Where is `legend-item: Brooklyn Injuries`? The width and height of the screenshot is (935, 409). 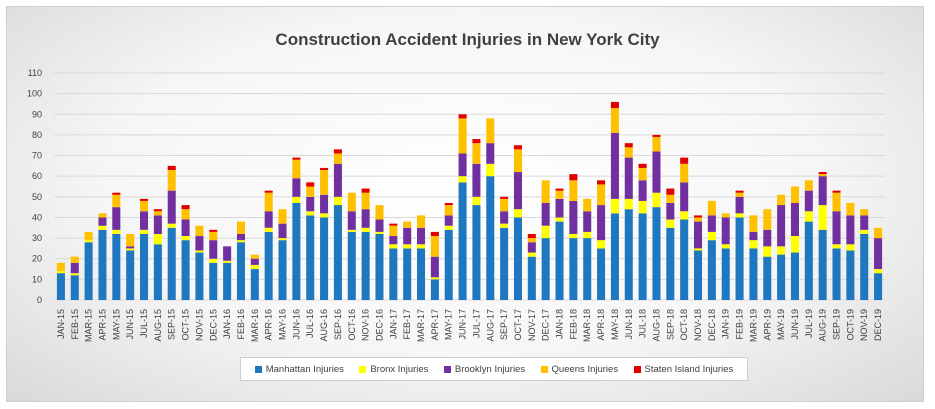 legend-item: Brooklyn Injuries is located at coordinates (484, 369).